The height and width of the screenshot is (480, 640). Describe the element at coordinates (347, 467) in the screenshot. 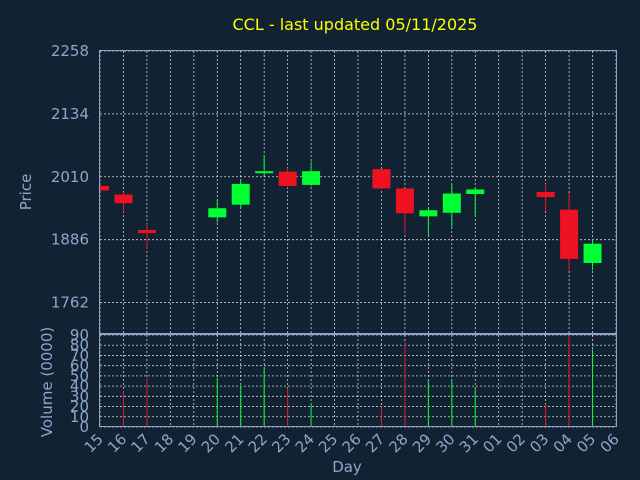

I see `x-axis-label: Day` at that location.